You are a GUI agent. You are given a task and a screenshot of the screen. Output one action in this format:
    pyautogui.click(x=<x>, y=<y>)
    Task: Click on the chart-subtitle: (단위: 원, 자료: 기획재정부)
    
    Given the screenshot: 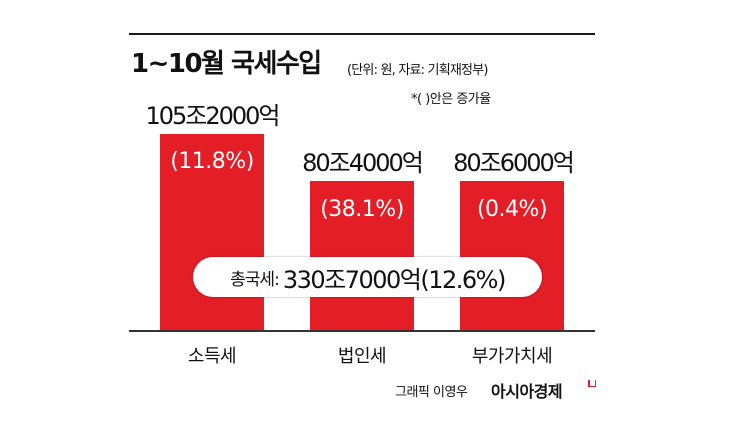 What is the action you would take?
    pyautogui.click(x=417, y=70)
    